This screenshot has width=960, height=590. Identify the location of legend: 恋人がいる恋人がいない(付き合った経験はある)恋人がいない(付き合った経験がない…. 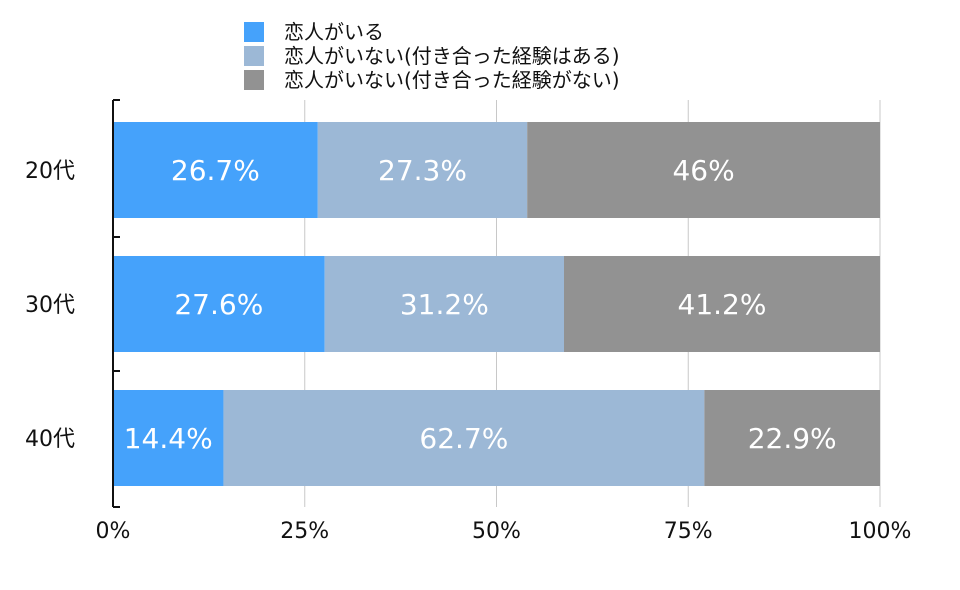
(432, 56).